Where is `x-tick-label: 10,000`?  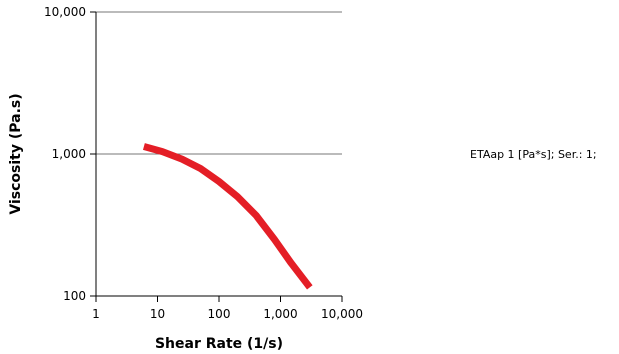 x-tick-label: 10,000 is located at coordinates (342, 314).